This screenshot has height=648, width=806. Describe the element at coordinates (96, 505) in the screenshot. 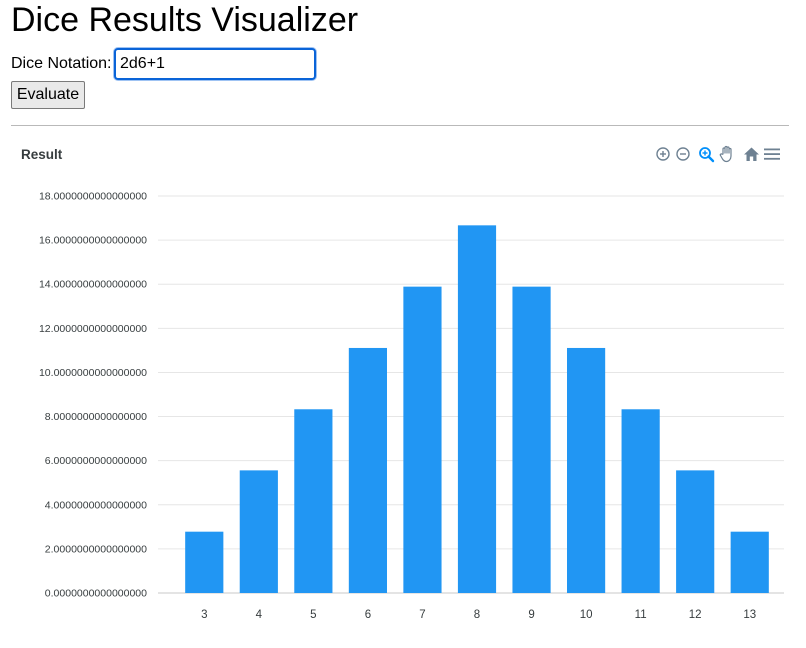

I see `y-tick-label: 4.0000000000000000` at that location.